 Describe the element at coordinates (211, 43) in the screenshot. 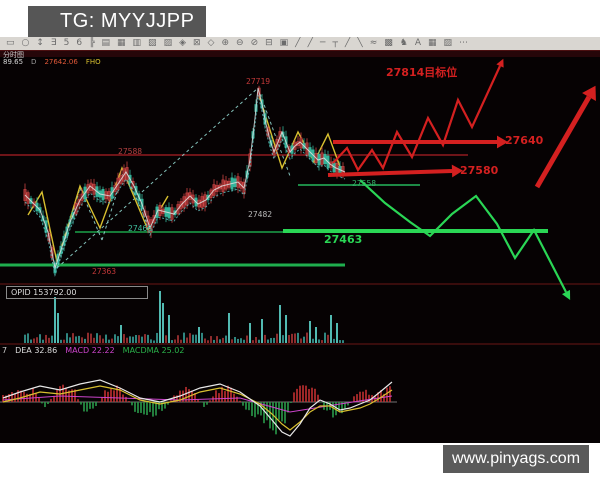

I see `toolbar-icon-15: ◇` at that location.